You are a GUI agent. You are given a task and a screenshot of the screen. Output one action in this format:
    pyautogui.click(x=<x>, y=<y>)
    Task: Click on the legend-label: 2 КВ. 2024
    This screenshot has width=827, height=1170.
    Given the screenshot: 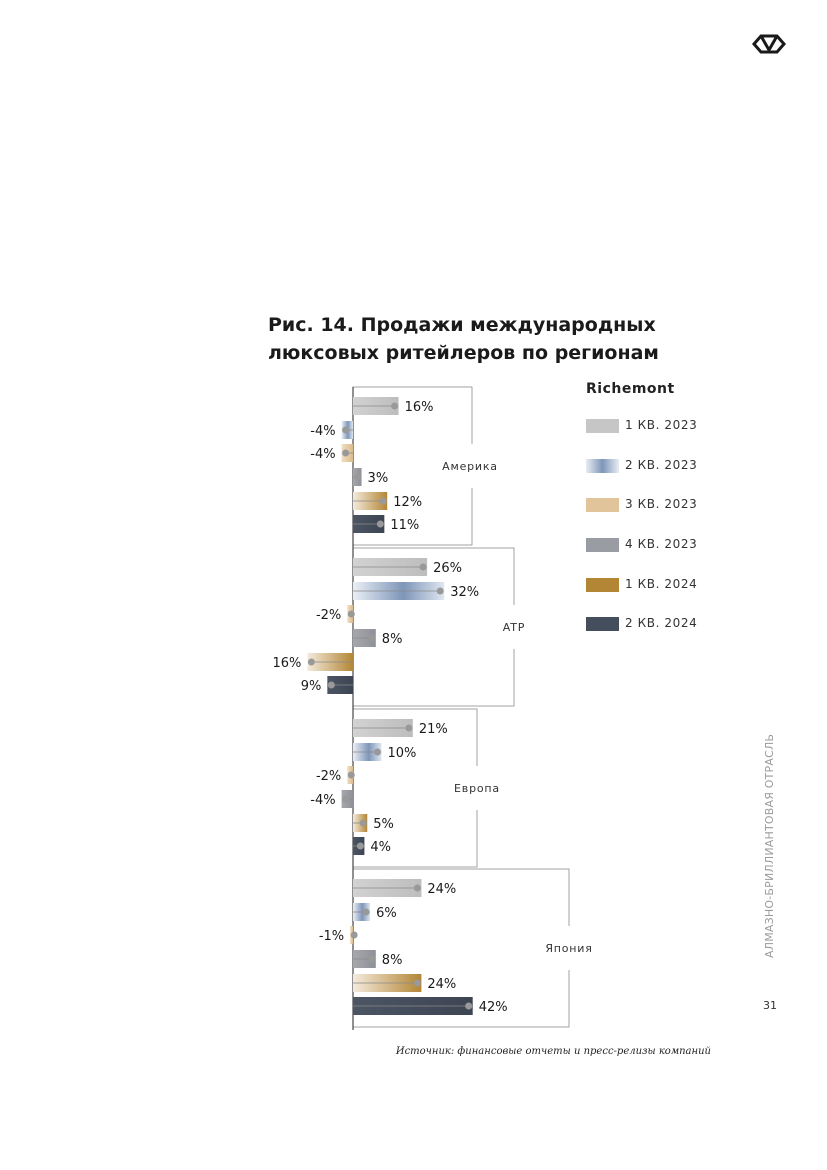 What is the action you would take?
    pyautogui.click(x=661, y=623)
    